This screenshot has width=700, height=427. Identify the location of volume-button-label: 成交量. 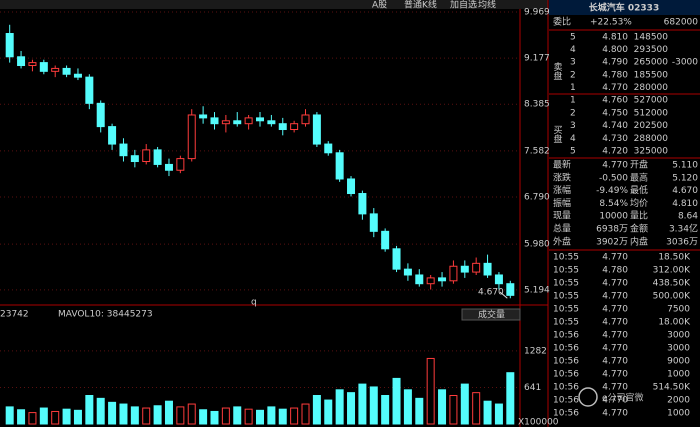
(491, 315).